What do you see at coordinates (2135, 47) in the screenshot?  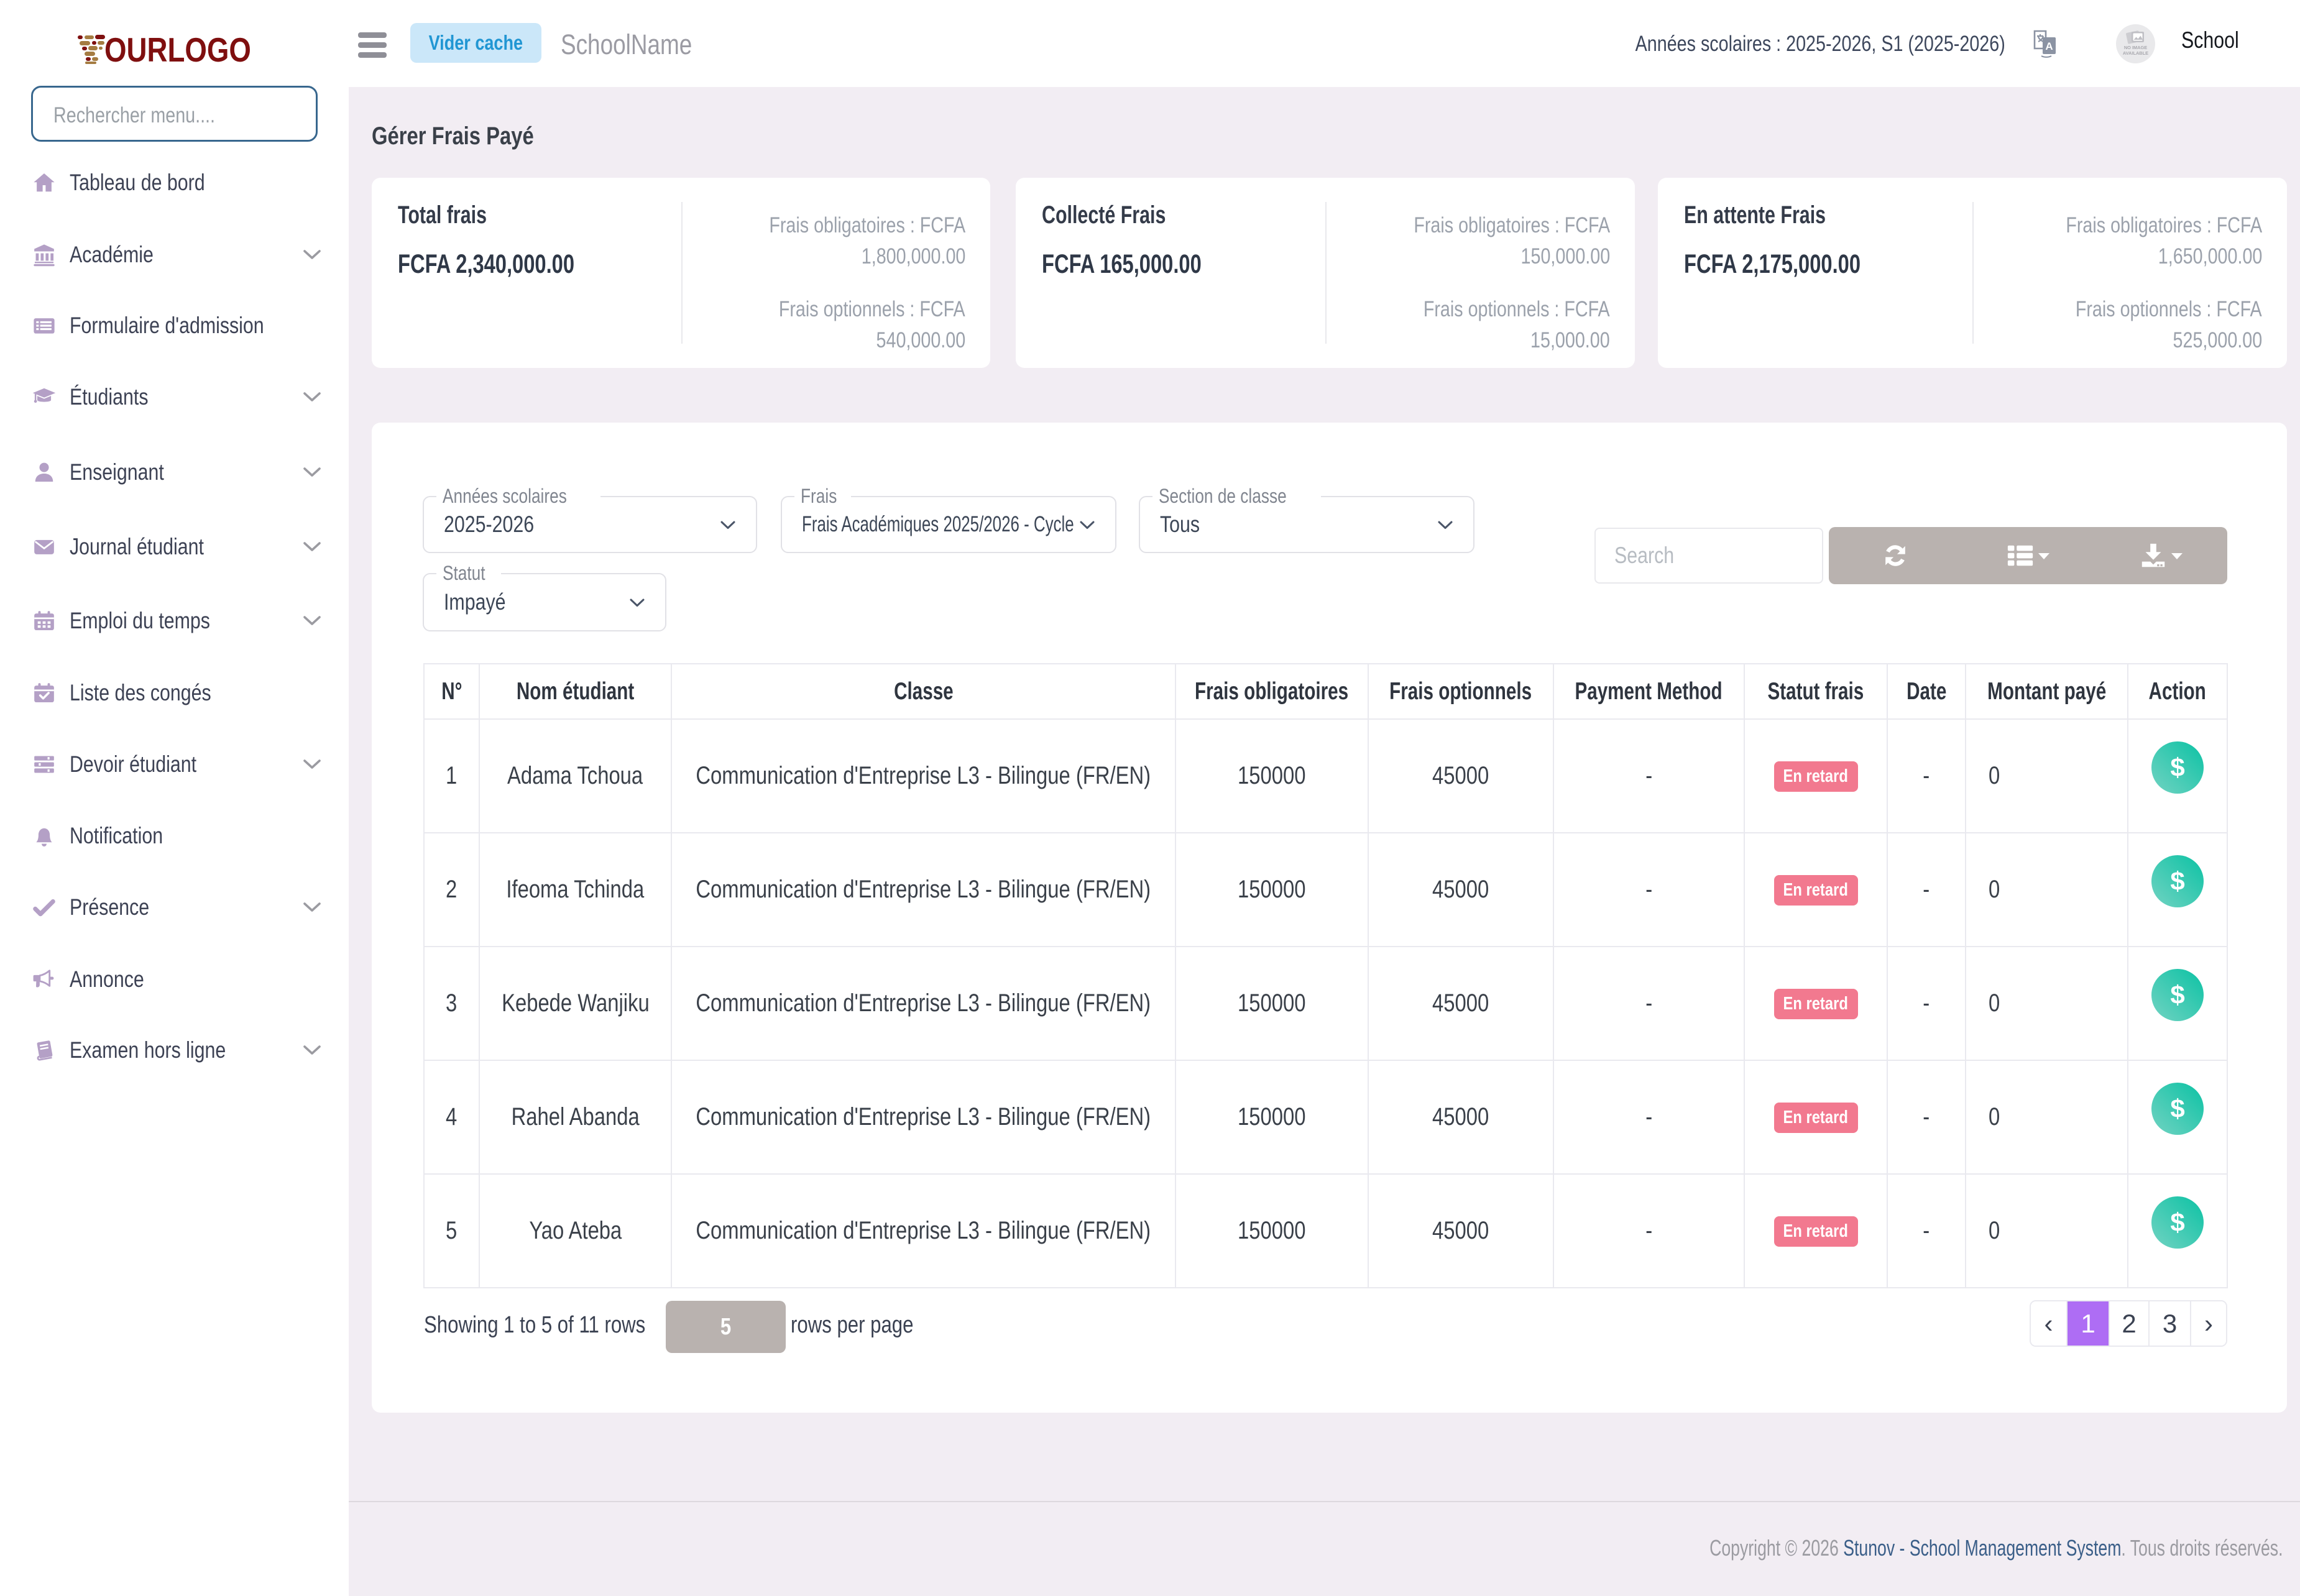 I see `svg-text: NO IMAGE` at bounding box center [2135, 47].